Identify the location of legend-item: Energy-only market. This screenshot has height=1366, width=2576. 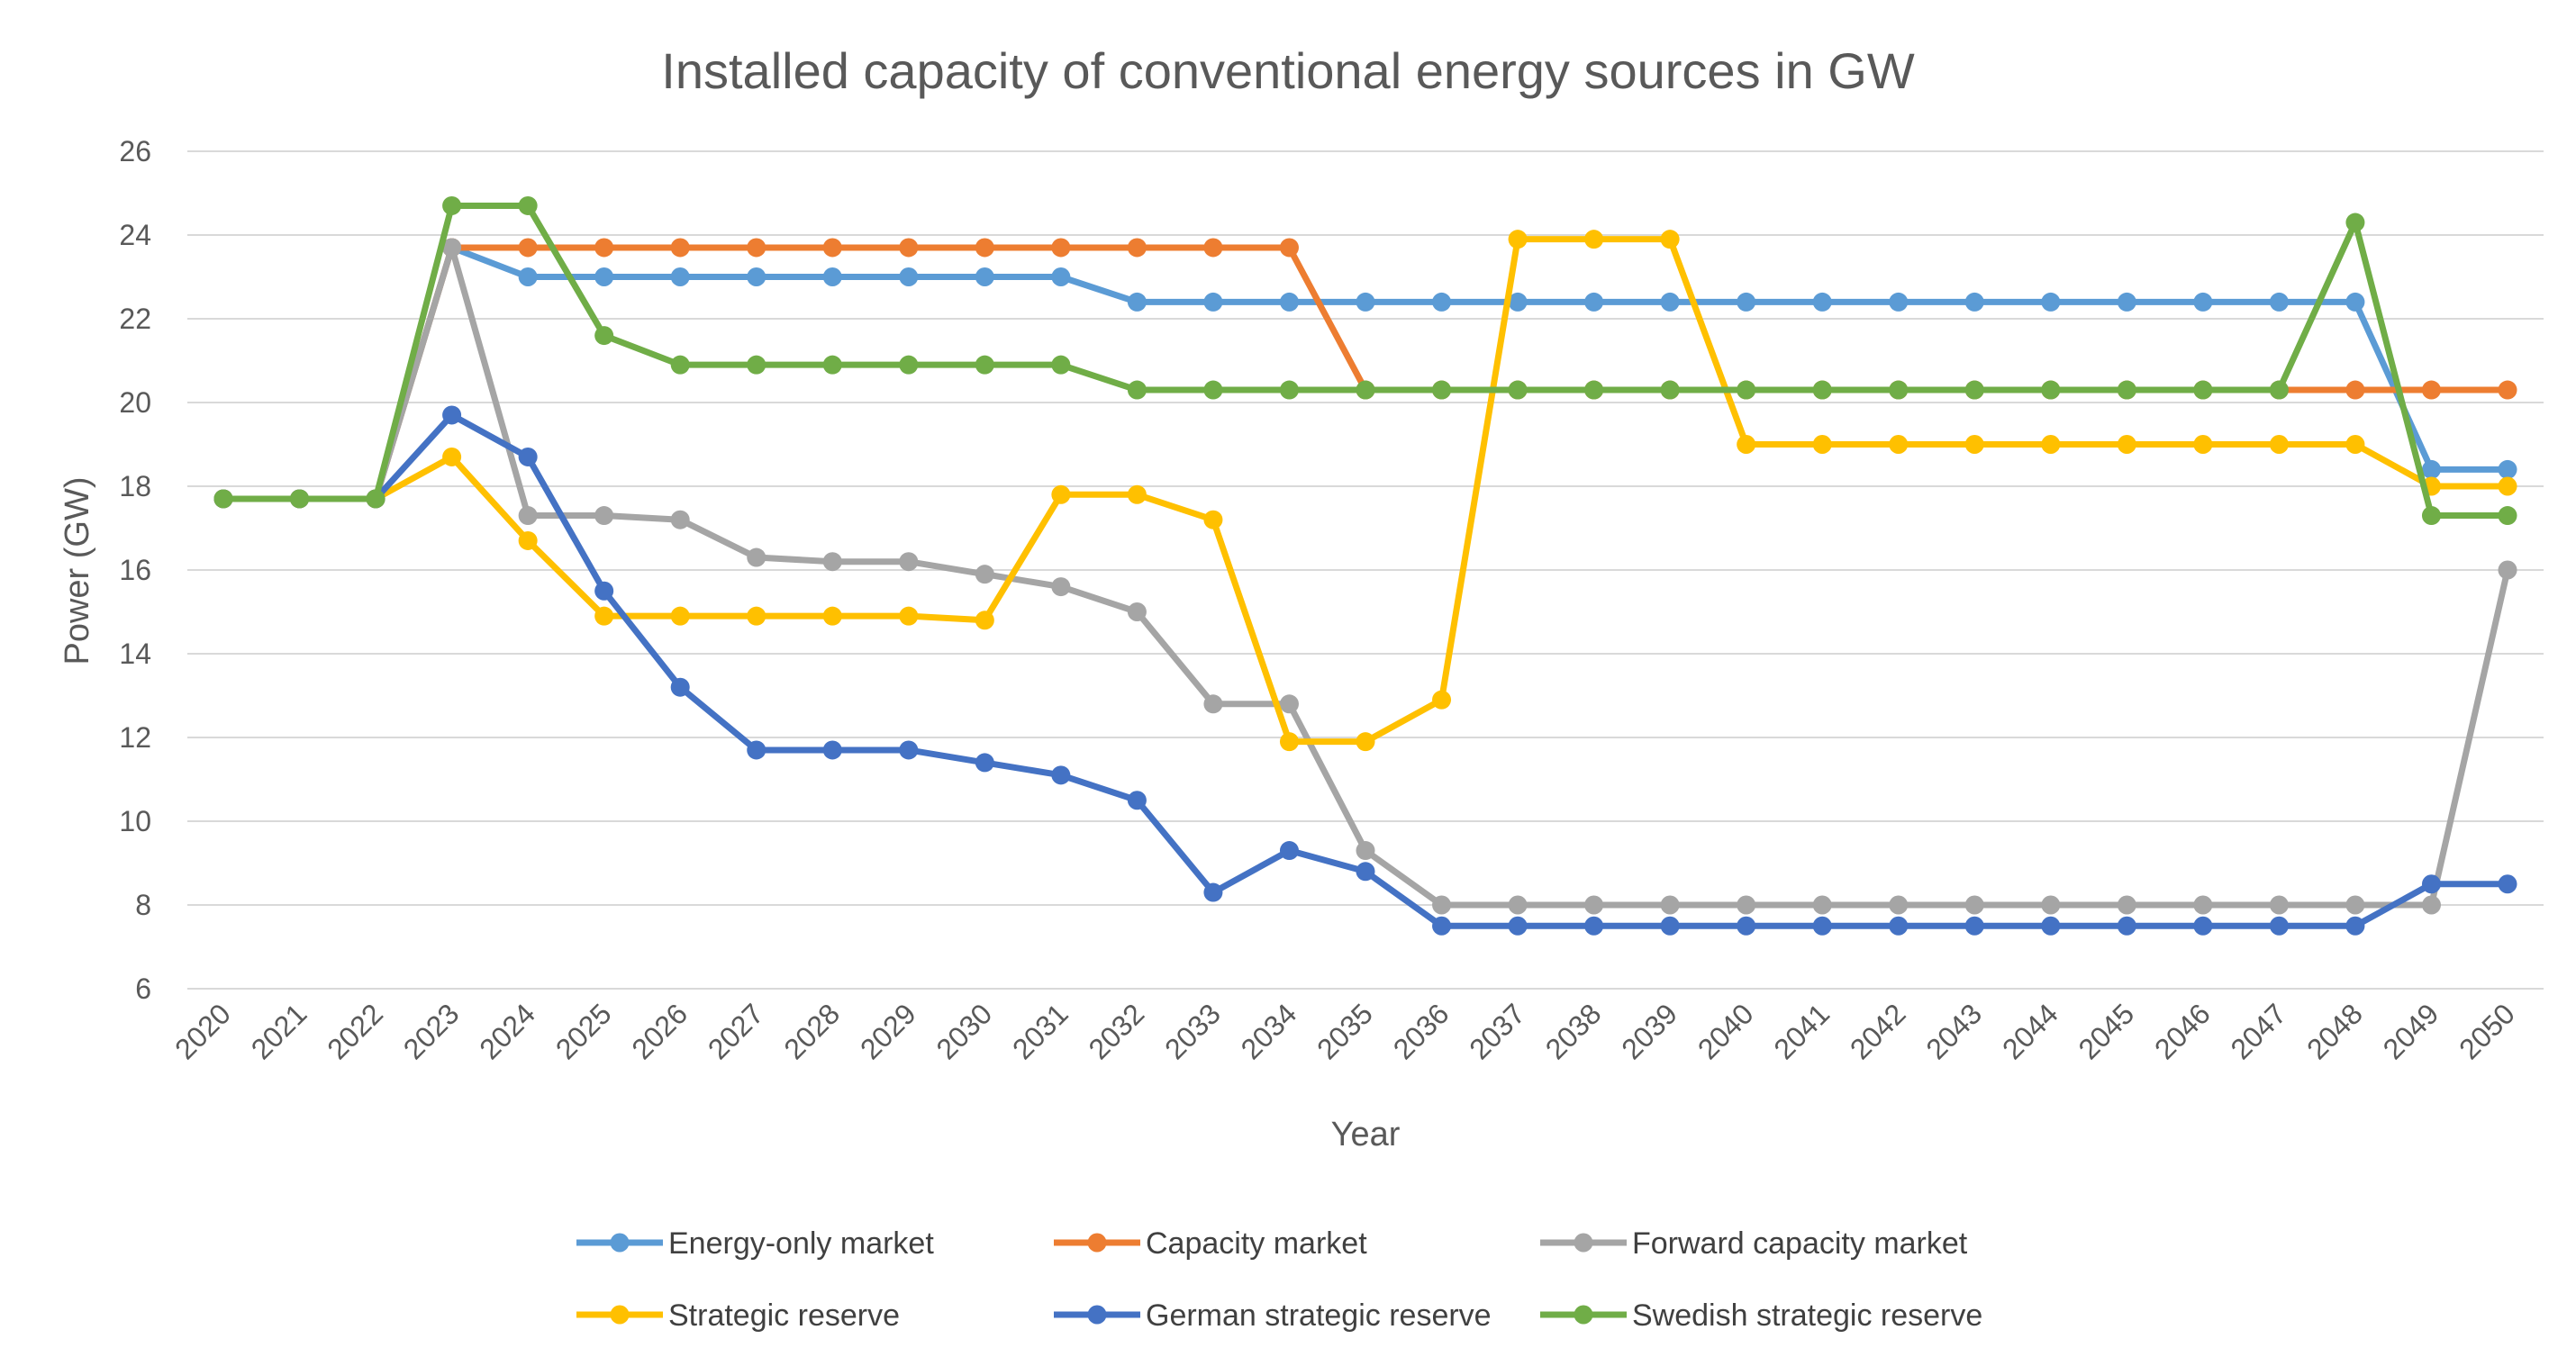
(755, 1243).